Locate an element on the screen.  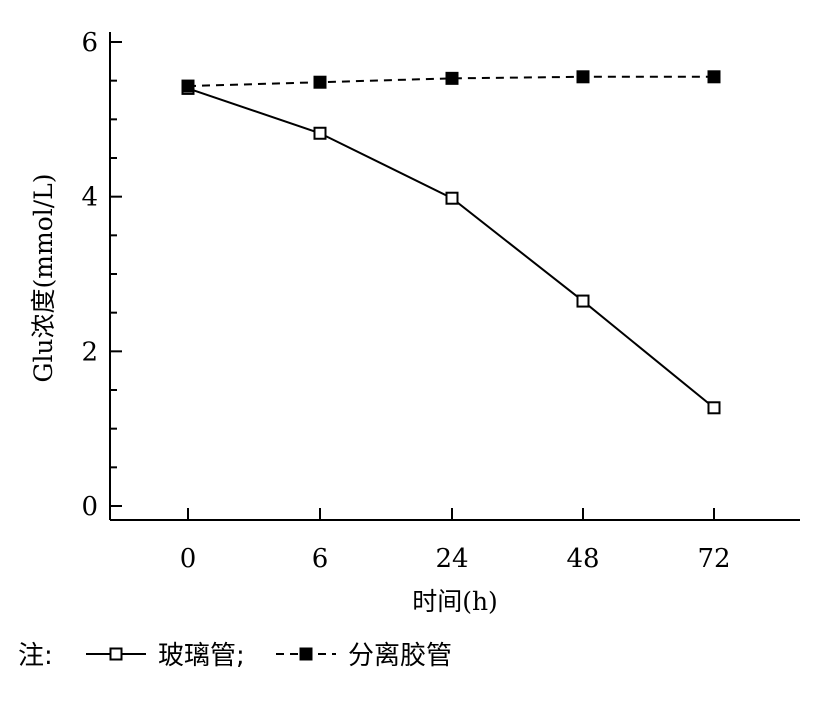
x-tick-label: 48 is located at coordinates (582, 559).